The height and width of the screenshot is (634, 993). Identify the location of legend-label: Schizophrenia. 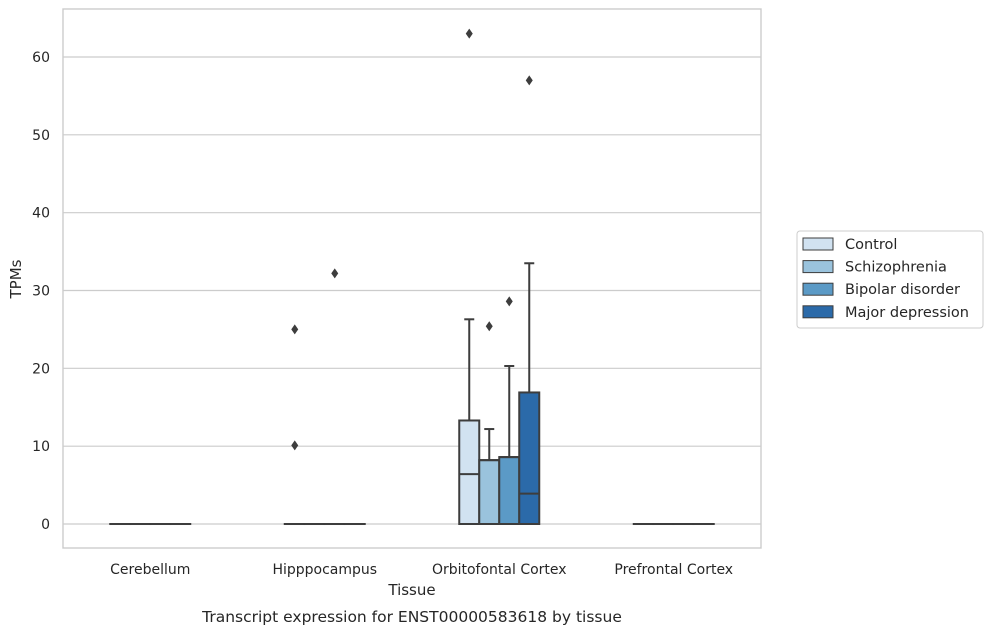
(896, 268).